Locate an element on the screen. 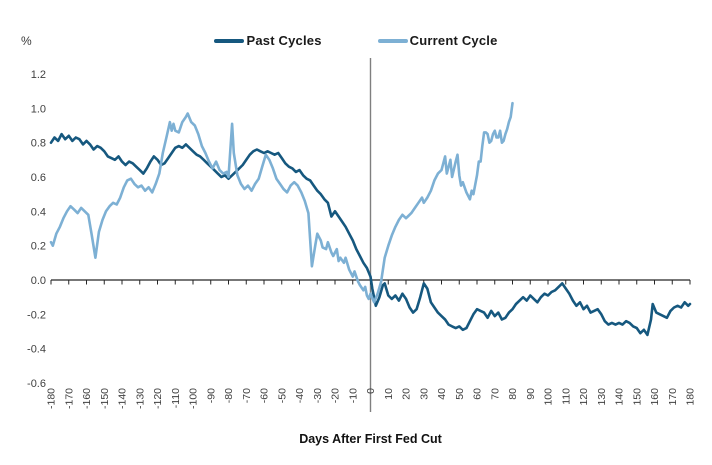 The width and height of the screenshot is (712, 465). x-tick-label: 70 is located at coordinates (495, 394).